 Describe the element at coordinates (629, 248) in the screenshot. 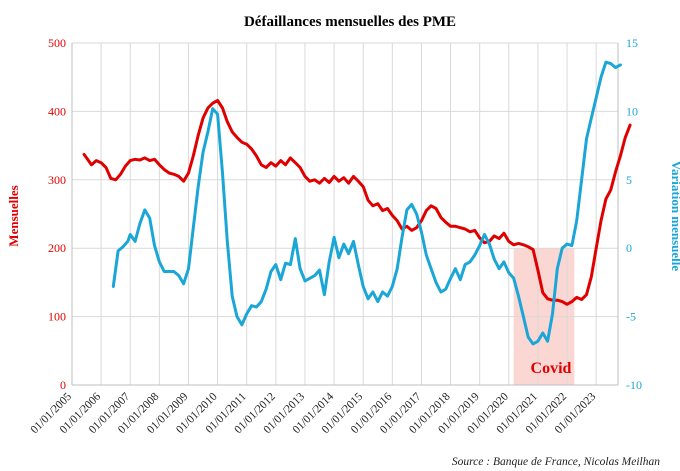

I see `y-right-tick-label: 0` at that location.